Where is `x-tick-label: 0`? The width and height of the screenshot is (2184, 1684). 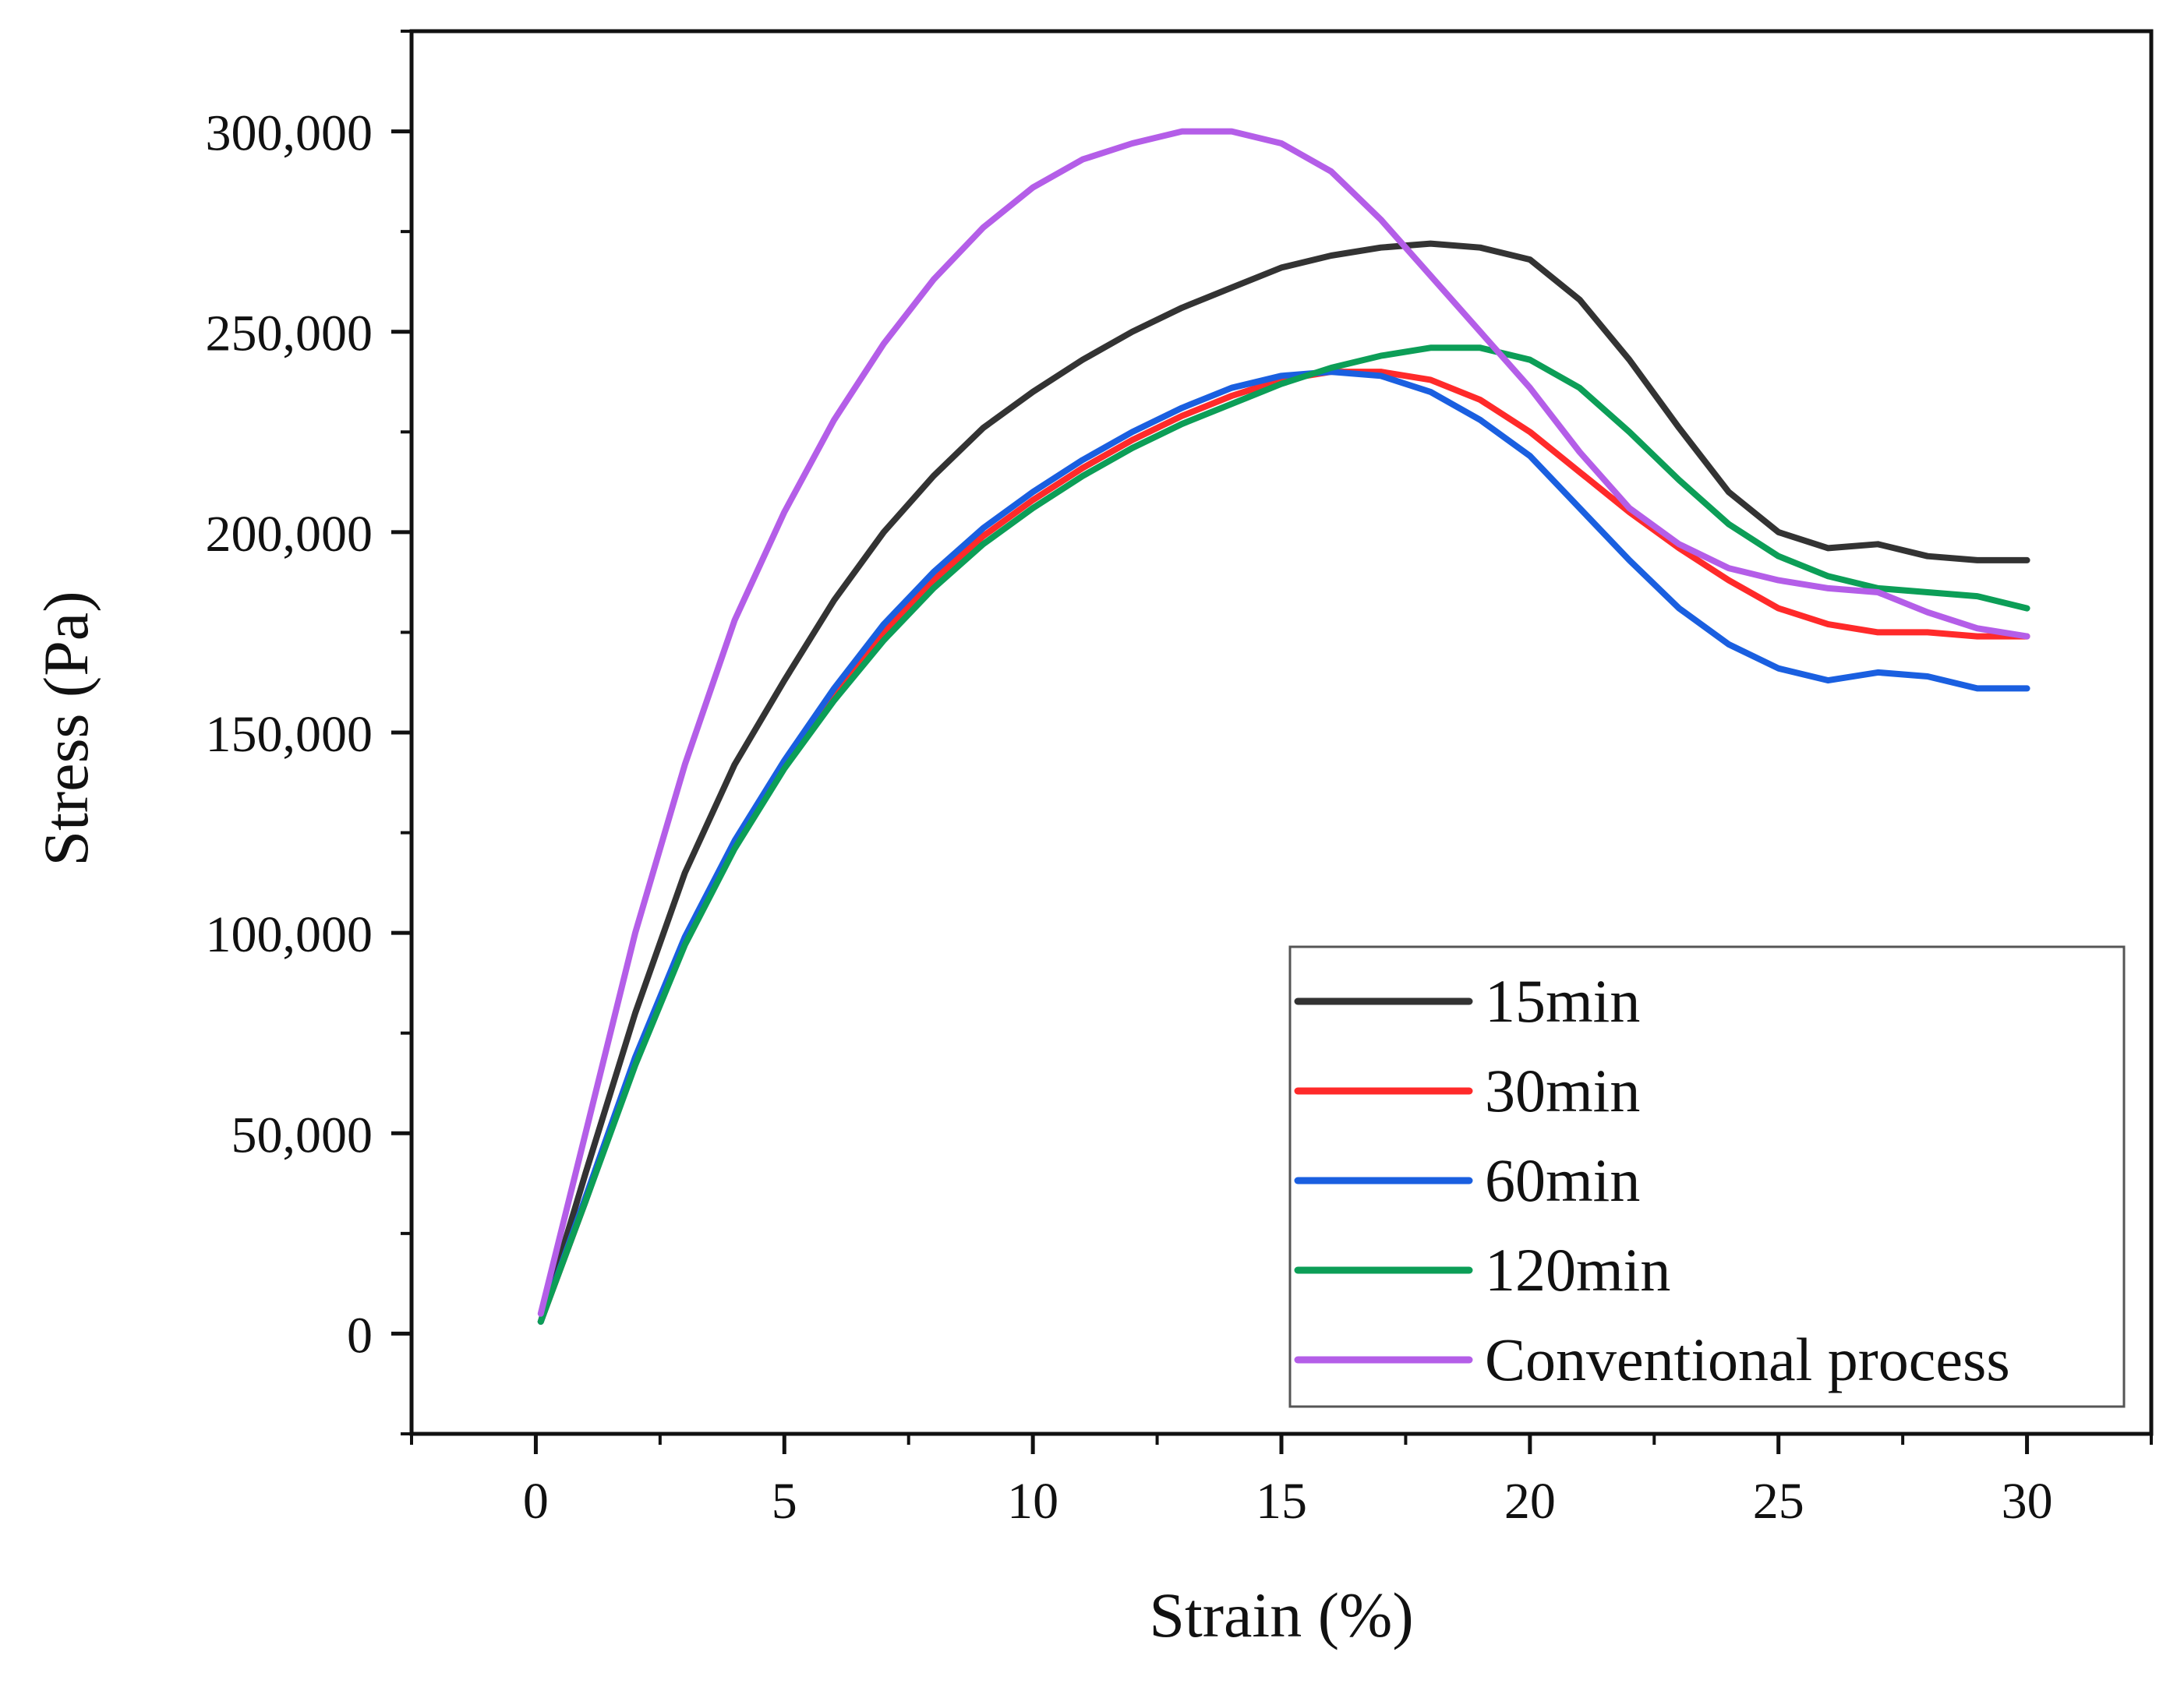 x-tick-label: 0 is located at coordinates (536, 1501).